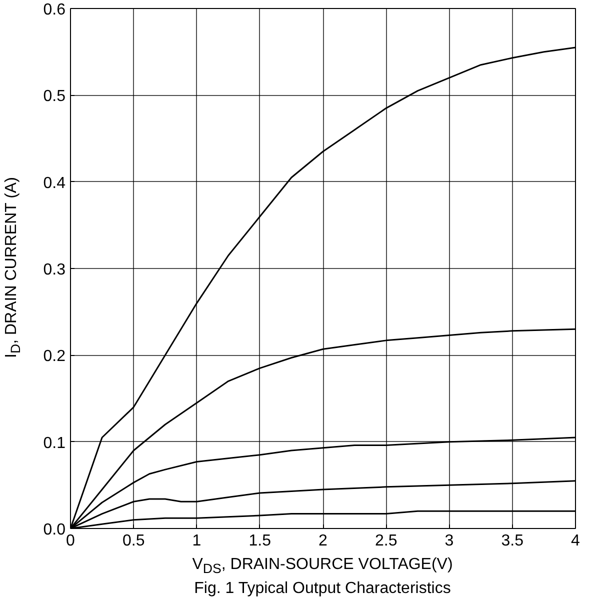 Image resolution: width=593 pixels, height=609 pixels. What do you see at coordinates (322, 567) in the screenshot?
I see `x-axis-title: V$_{DS}$, DRAIN-SOURCE VOLTAGE(V)` at bounding box center [322, 567].